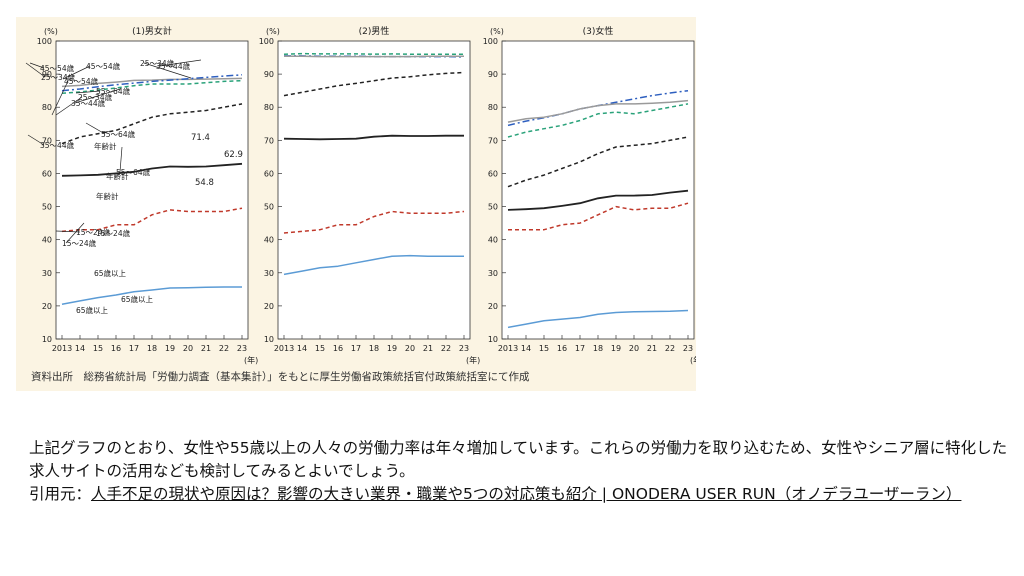 Image resolution: width=1024 pixels, height=576 pixels. I want to click on end-value-label: 62.9, so click(233, 155).